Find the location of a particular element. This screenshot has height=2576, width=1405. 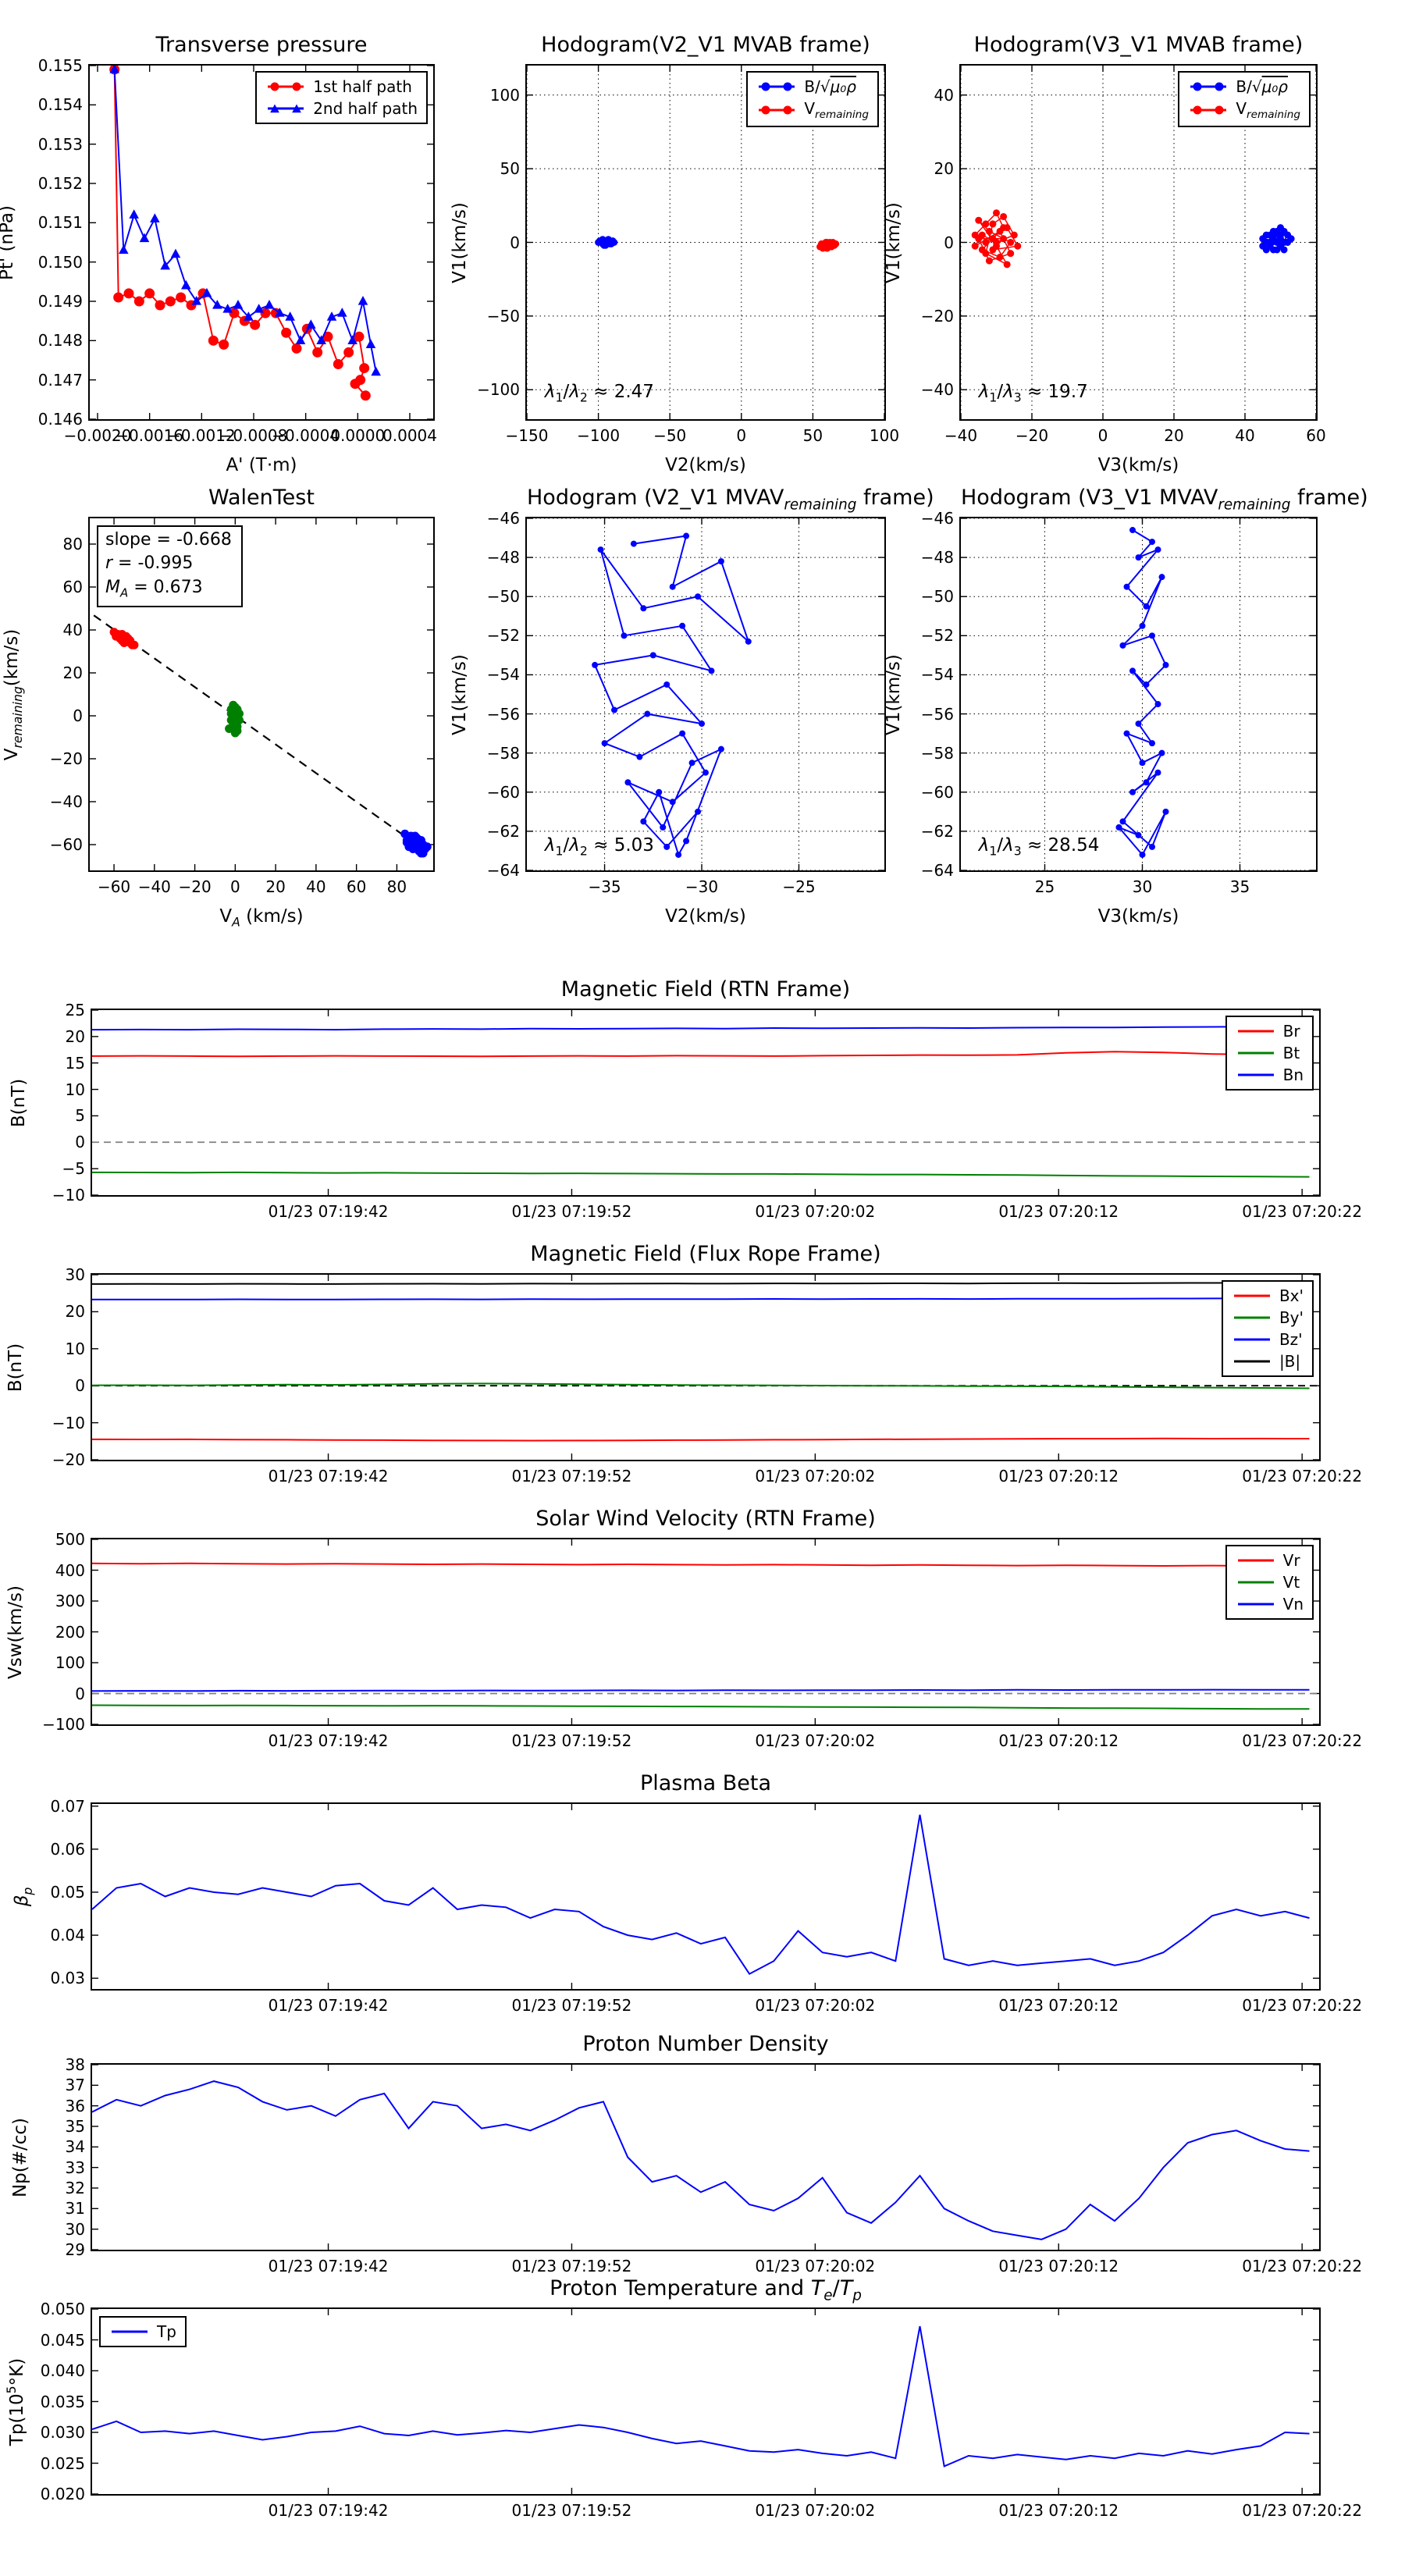

series-fit-line is located at coordinates (261, 734).